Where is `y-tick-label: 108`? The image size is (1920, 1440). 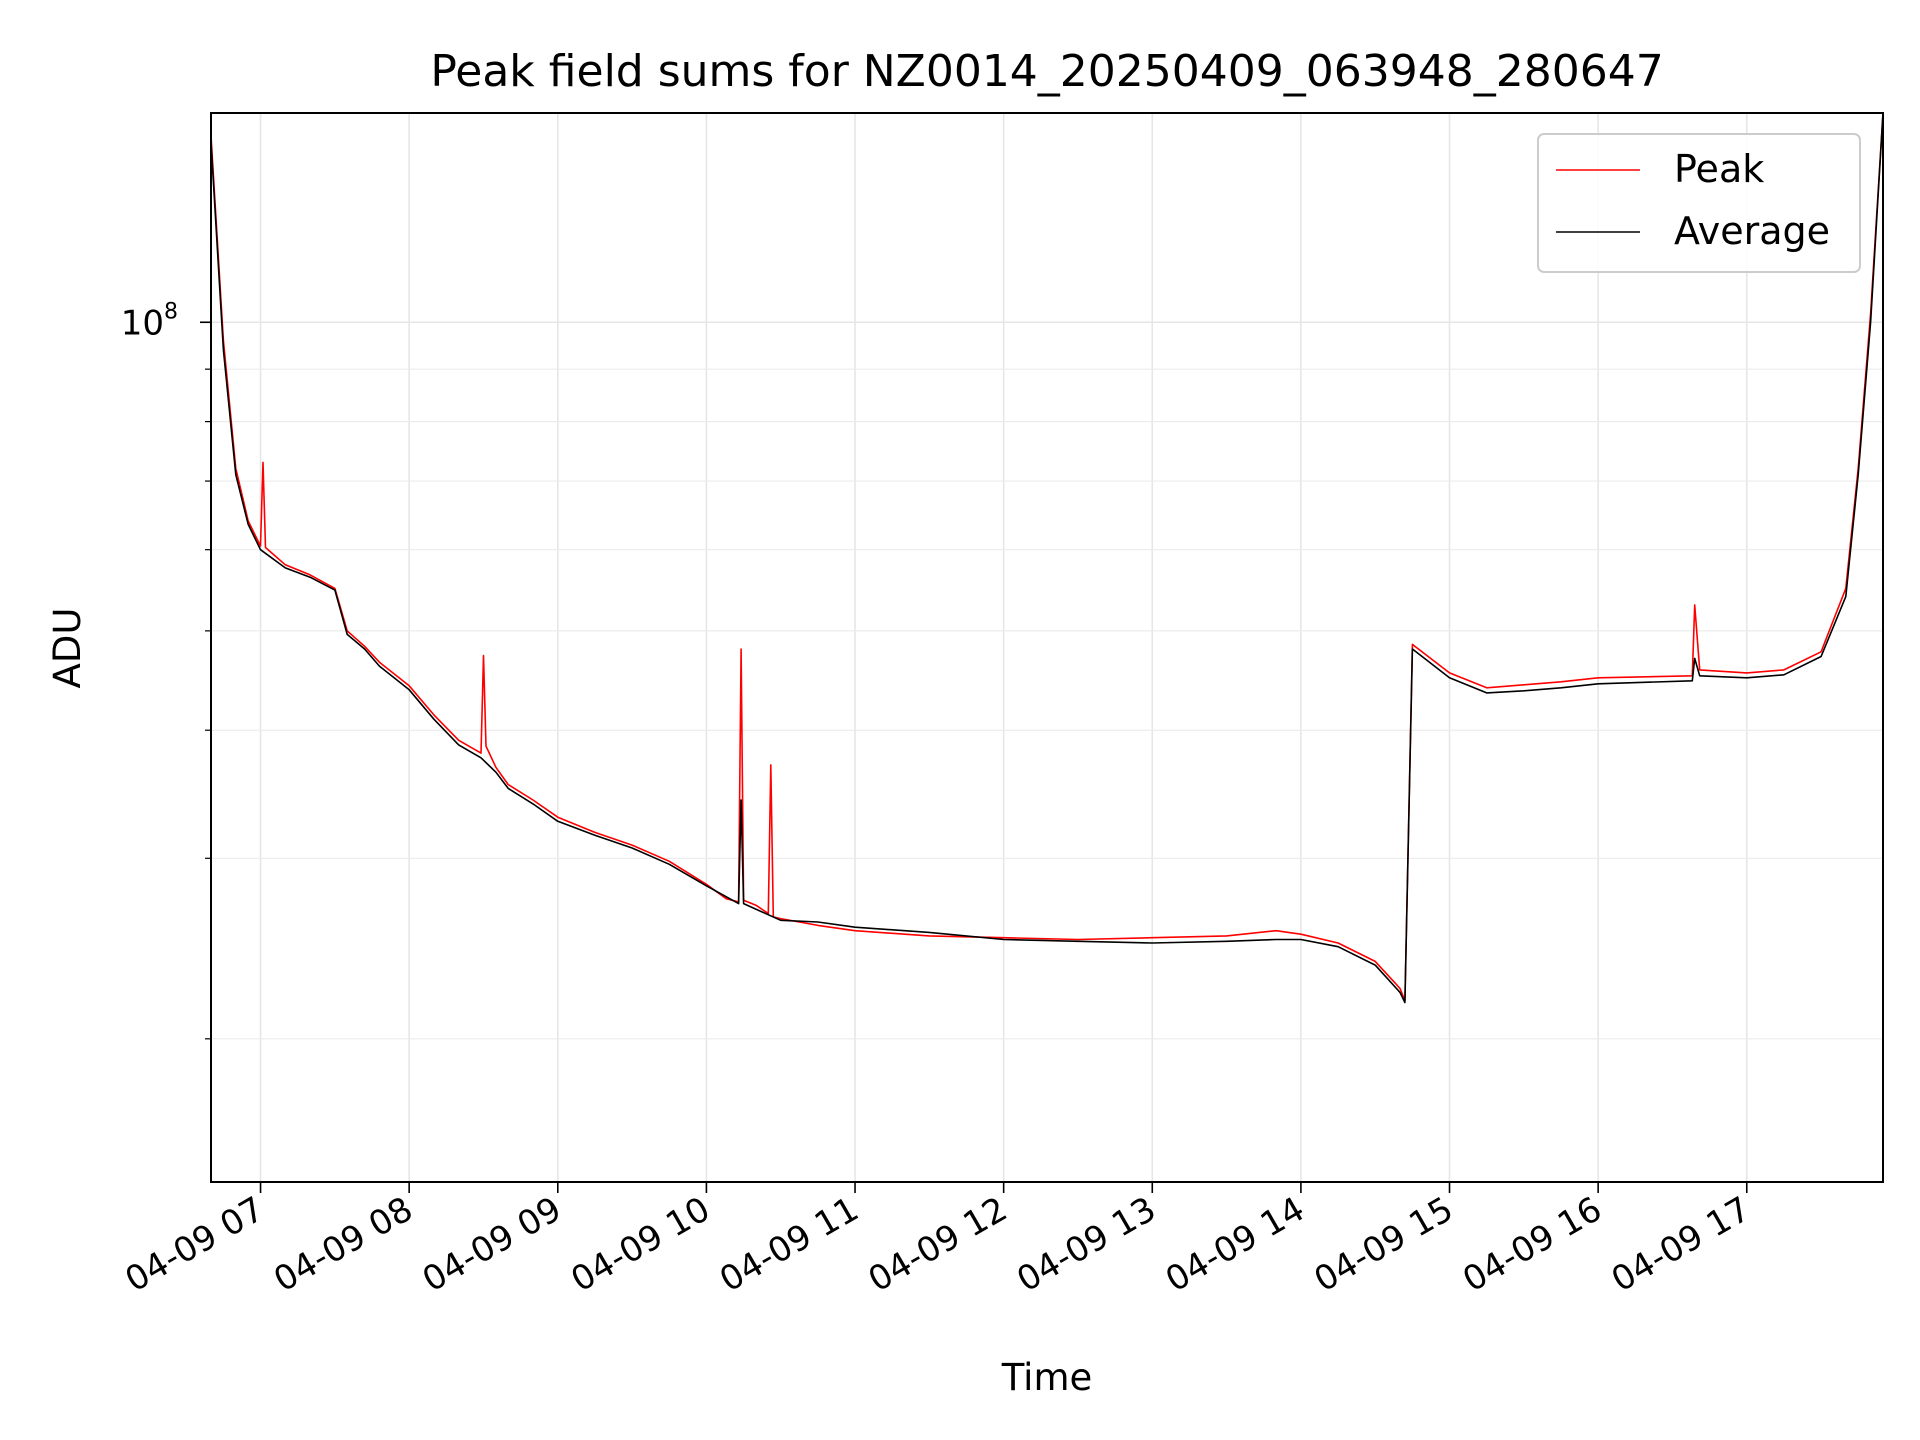 y-tick-label: 108 is located at coordinates (149, 321).